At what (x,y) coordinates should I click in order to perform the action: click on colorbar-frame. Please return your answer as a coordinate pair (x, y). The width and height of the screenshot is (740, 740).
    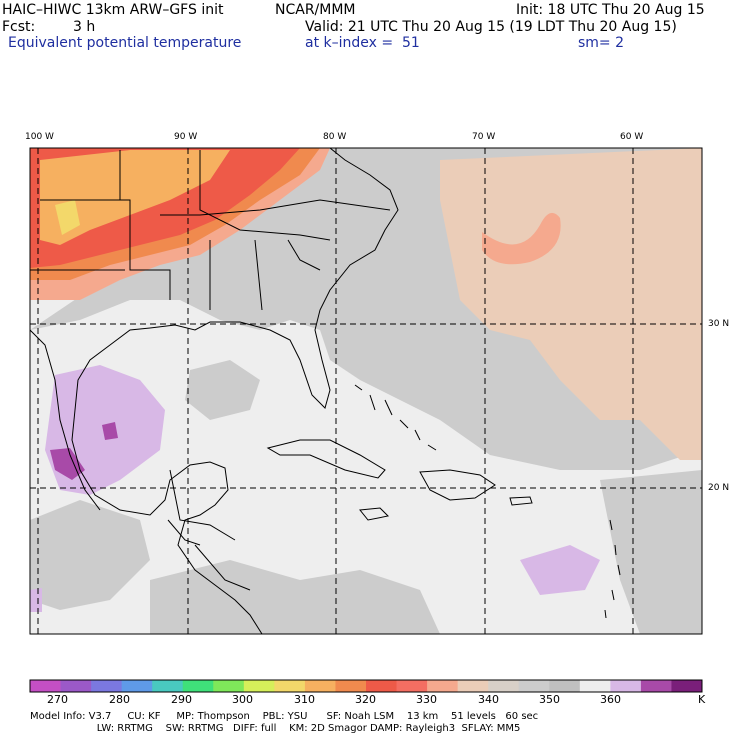
    Looking at the image, I should click on (366, 686).